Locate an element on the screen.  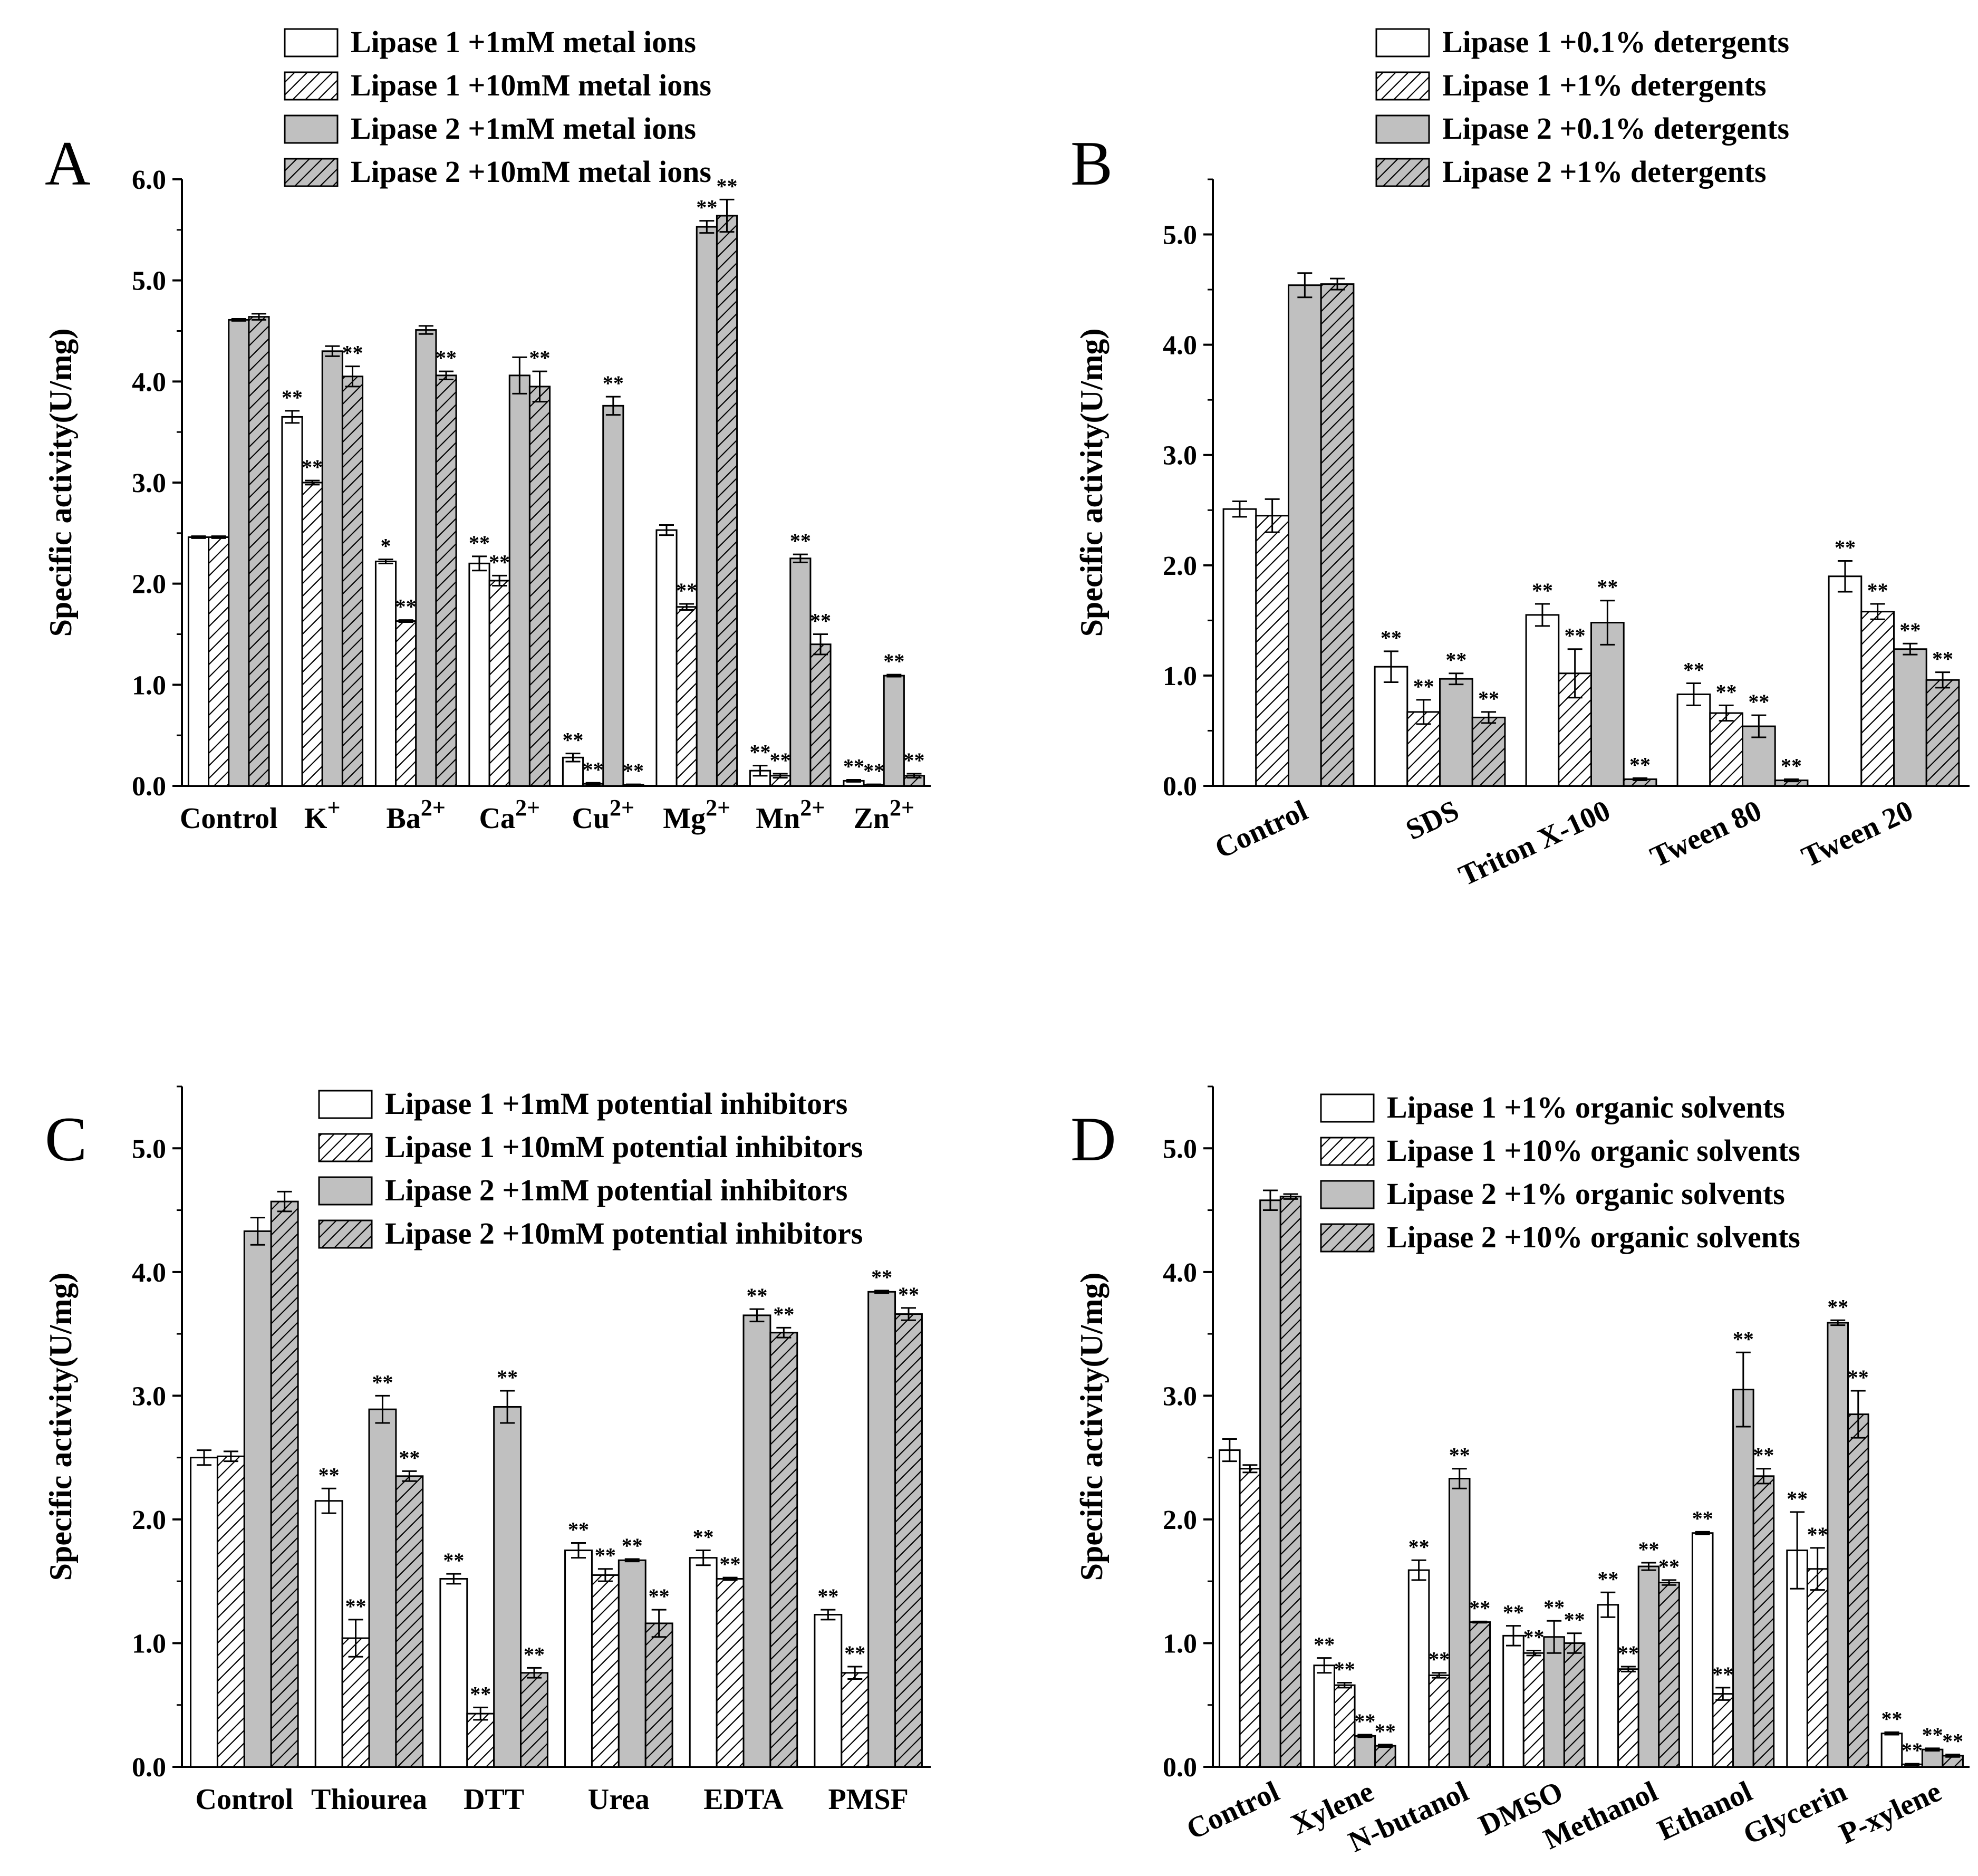
legend-label: Lipase 2 +1mM metal ions is located at coordinates (523, 128).